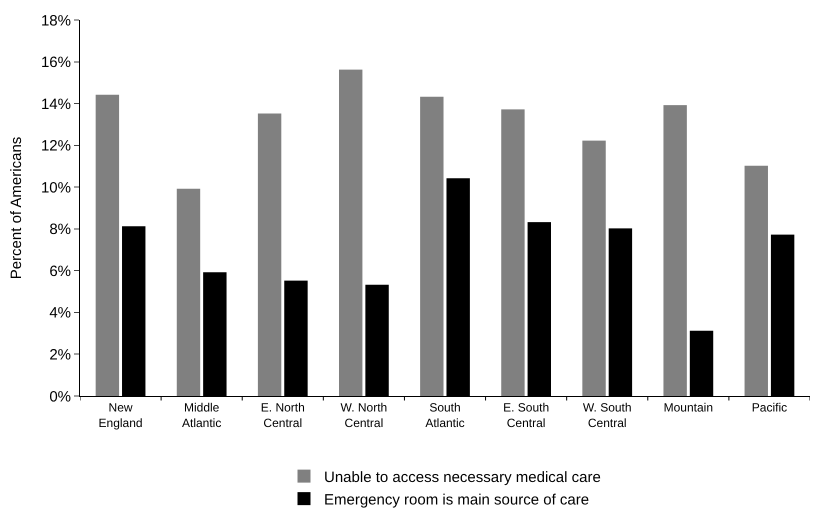 The height and width of the screenshot is (527, 830). Describe the element at coordinates (282, 415) in the screenshot. I see `x-tick-label: E. North Central` at that location.